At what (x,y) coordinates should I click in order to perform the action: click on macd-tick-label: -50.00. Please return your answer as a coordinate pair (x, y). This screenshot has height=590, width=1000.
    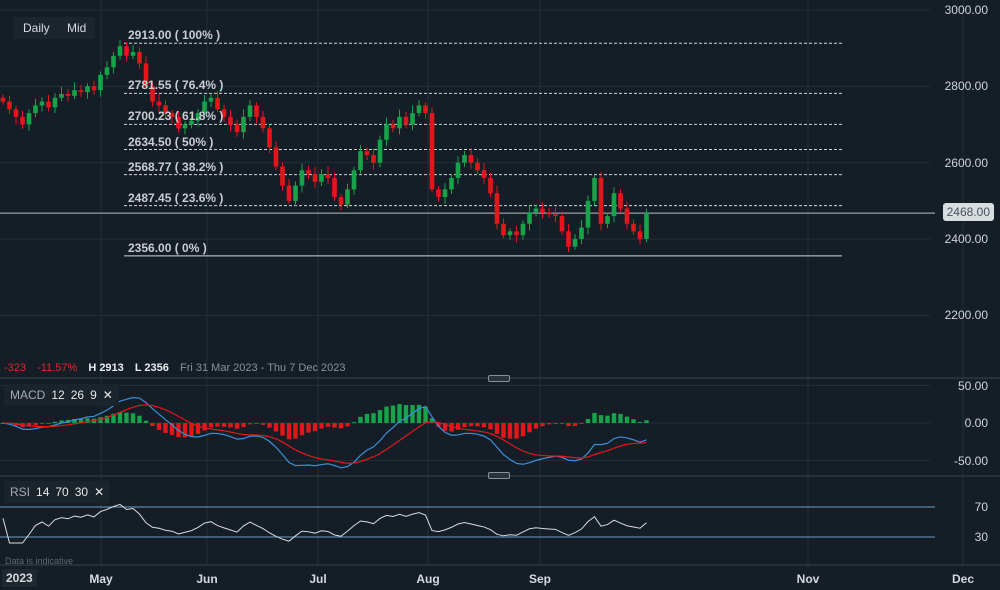
    Looking at the image, I should click on (970, 460).